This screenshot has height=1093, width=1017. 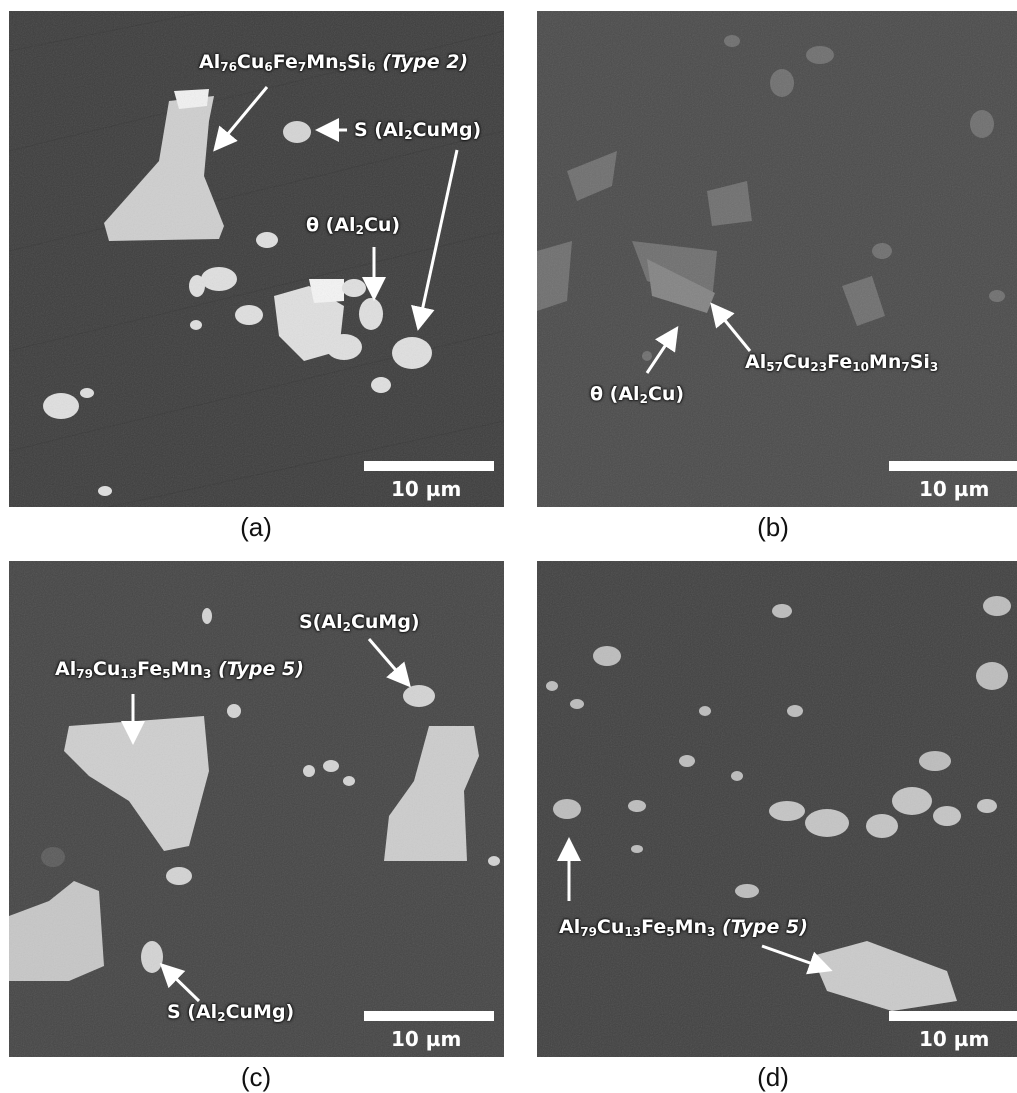 I want to click on label-al57-phase: Al57Cu23Fe10Mn7Si3, so click(x=842, y=362).